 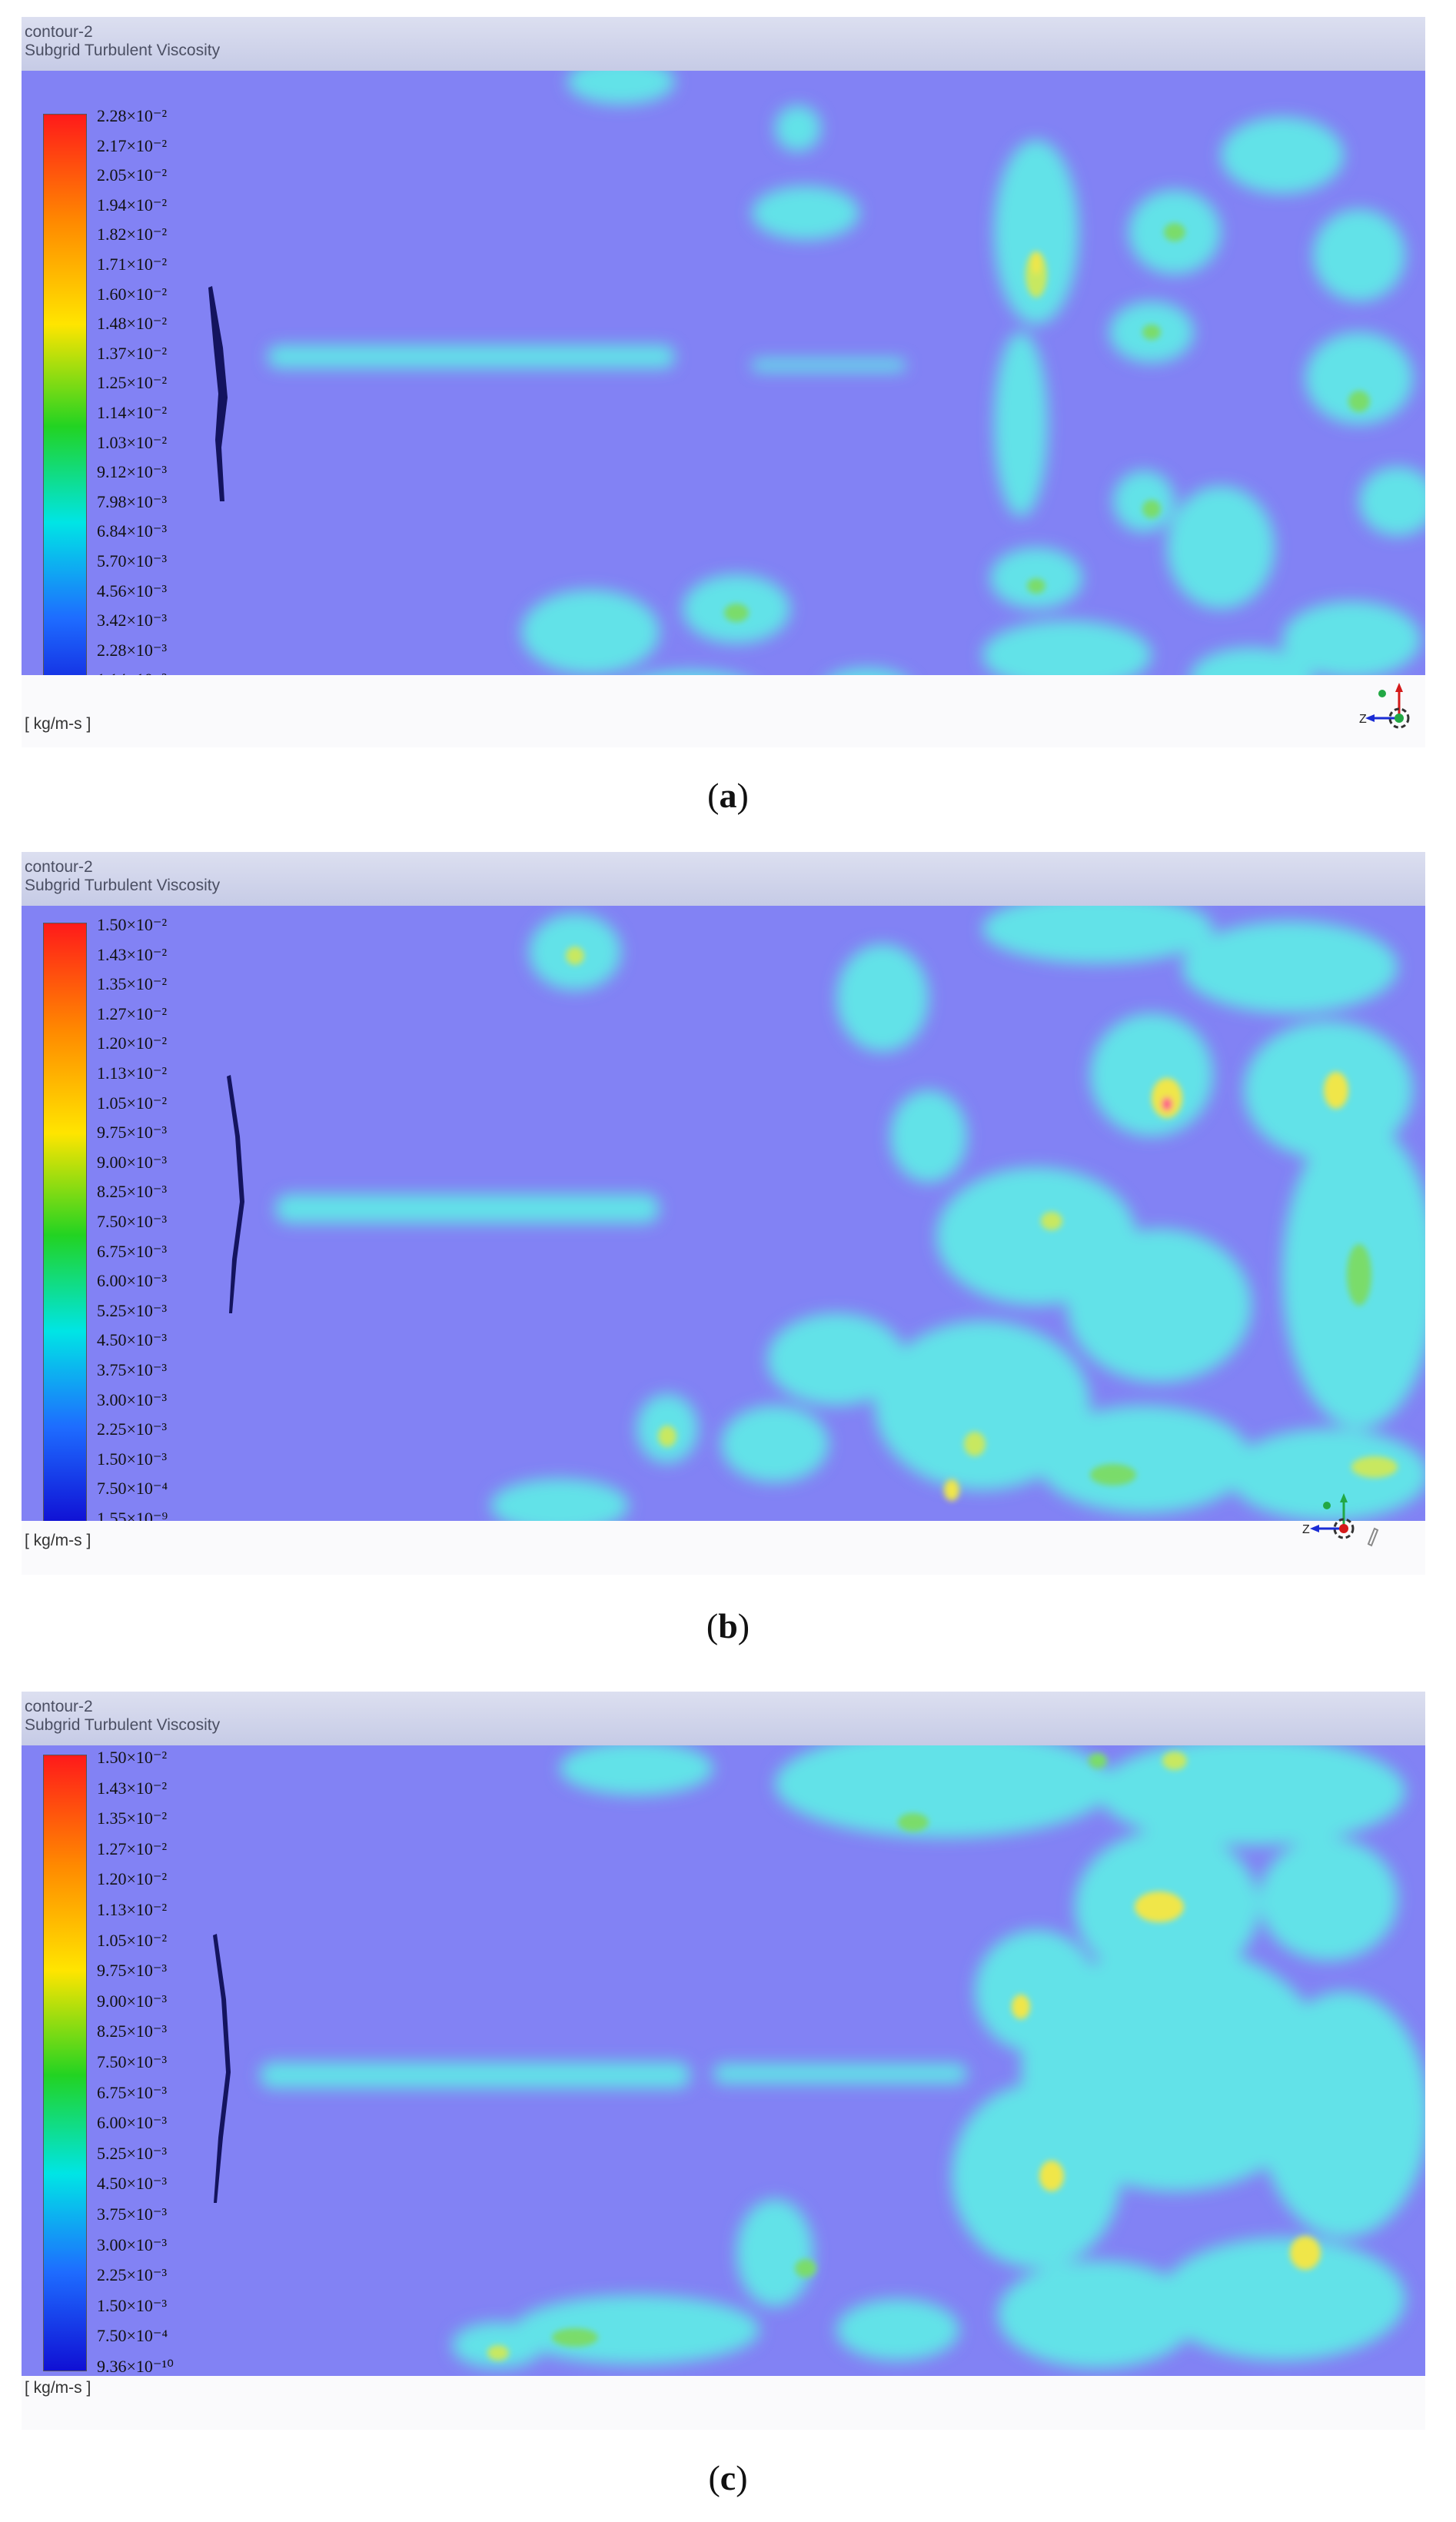 What do you see at coordinates (728, 796) in the screenshot?
I see `caption-a: (a)` at bounding box center [728, 796].